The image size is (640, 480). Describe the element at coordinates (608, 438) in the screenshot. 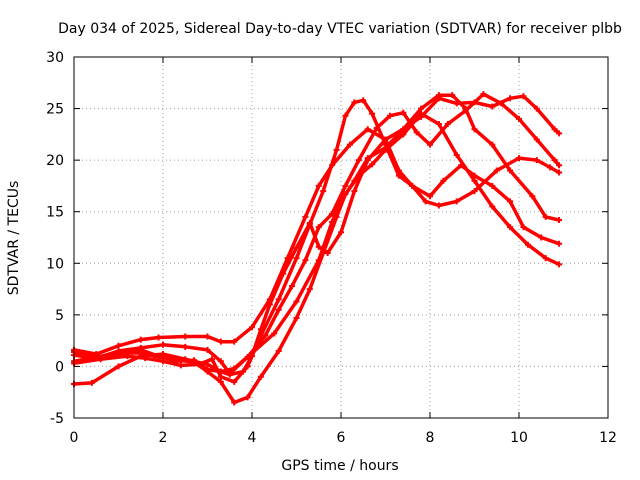

I see `x-tick-label: 12` at that location.